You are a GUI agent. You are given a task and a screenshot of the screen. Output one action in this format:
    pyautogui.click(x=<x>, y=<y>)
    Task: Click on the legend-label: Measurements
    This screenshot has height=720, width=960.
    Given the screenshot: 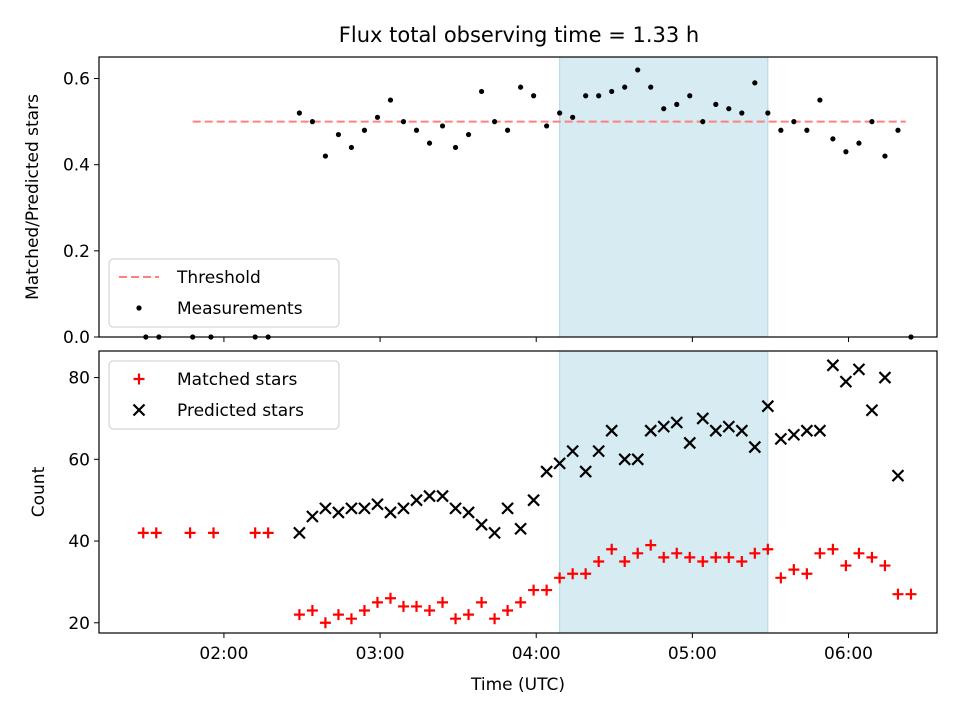 What is the action you would take?
    pyautogui.click(x=240, y=309)
    